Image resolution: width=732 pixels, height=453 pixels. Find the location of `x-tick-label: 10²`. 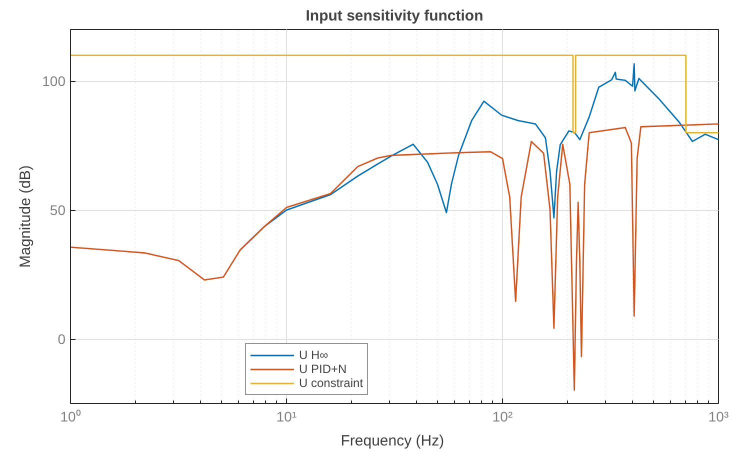

x-tick-label: 10² is located at coordinates (502, 416).